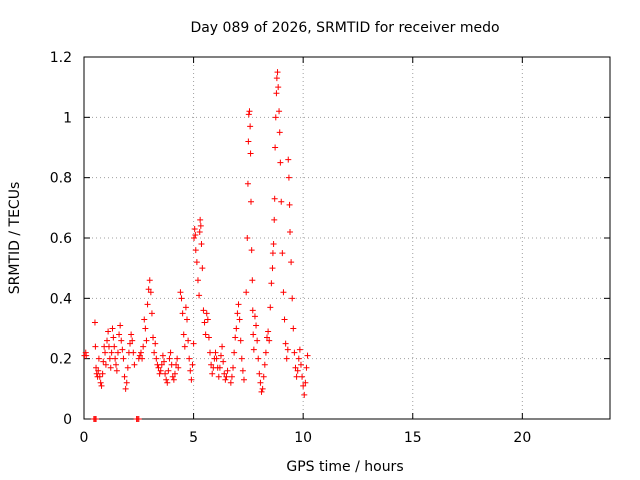  I want to click on y-tick-label: 1, so click(67, 118).